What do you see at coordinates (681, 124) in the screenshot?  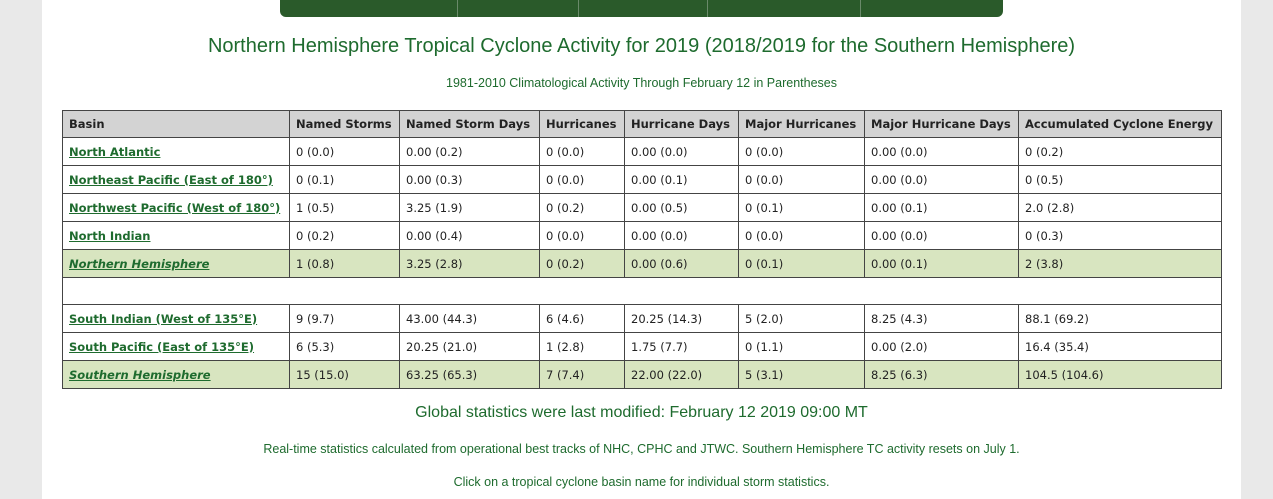 I see `column-header: Hurricane Days` at bounding box center [681, 124].